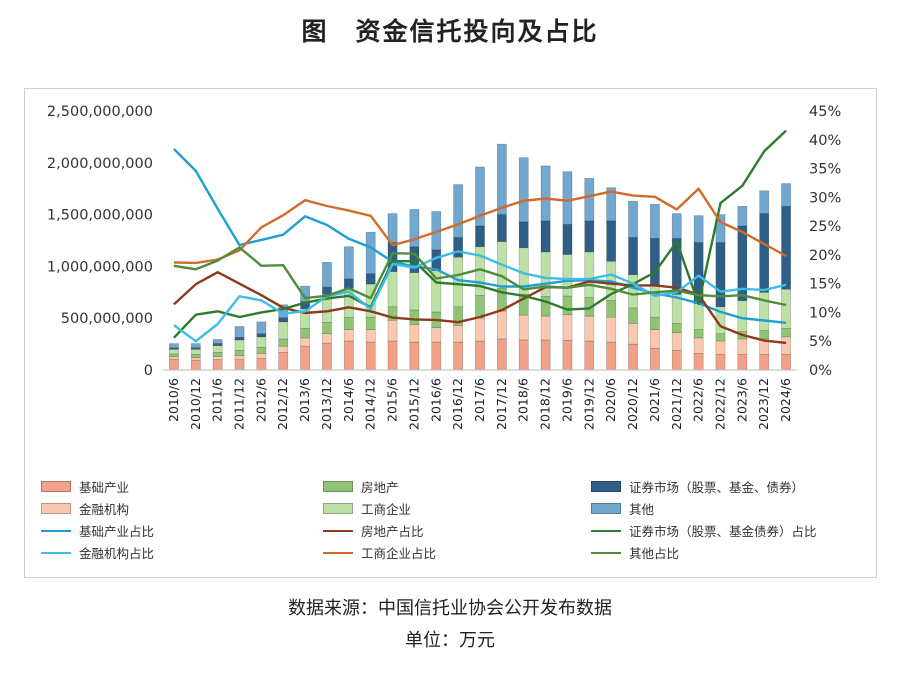 Image resolution: width=900 pixels, height=673 pixels. What do you see at coordinates (435, 400) in the screenshot?
I see `x-tick-label: 2016/6` at bounding box center [435, 400].